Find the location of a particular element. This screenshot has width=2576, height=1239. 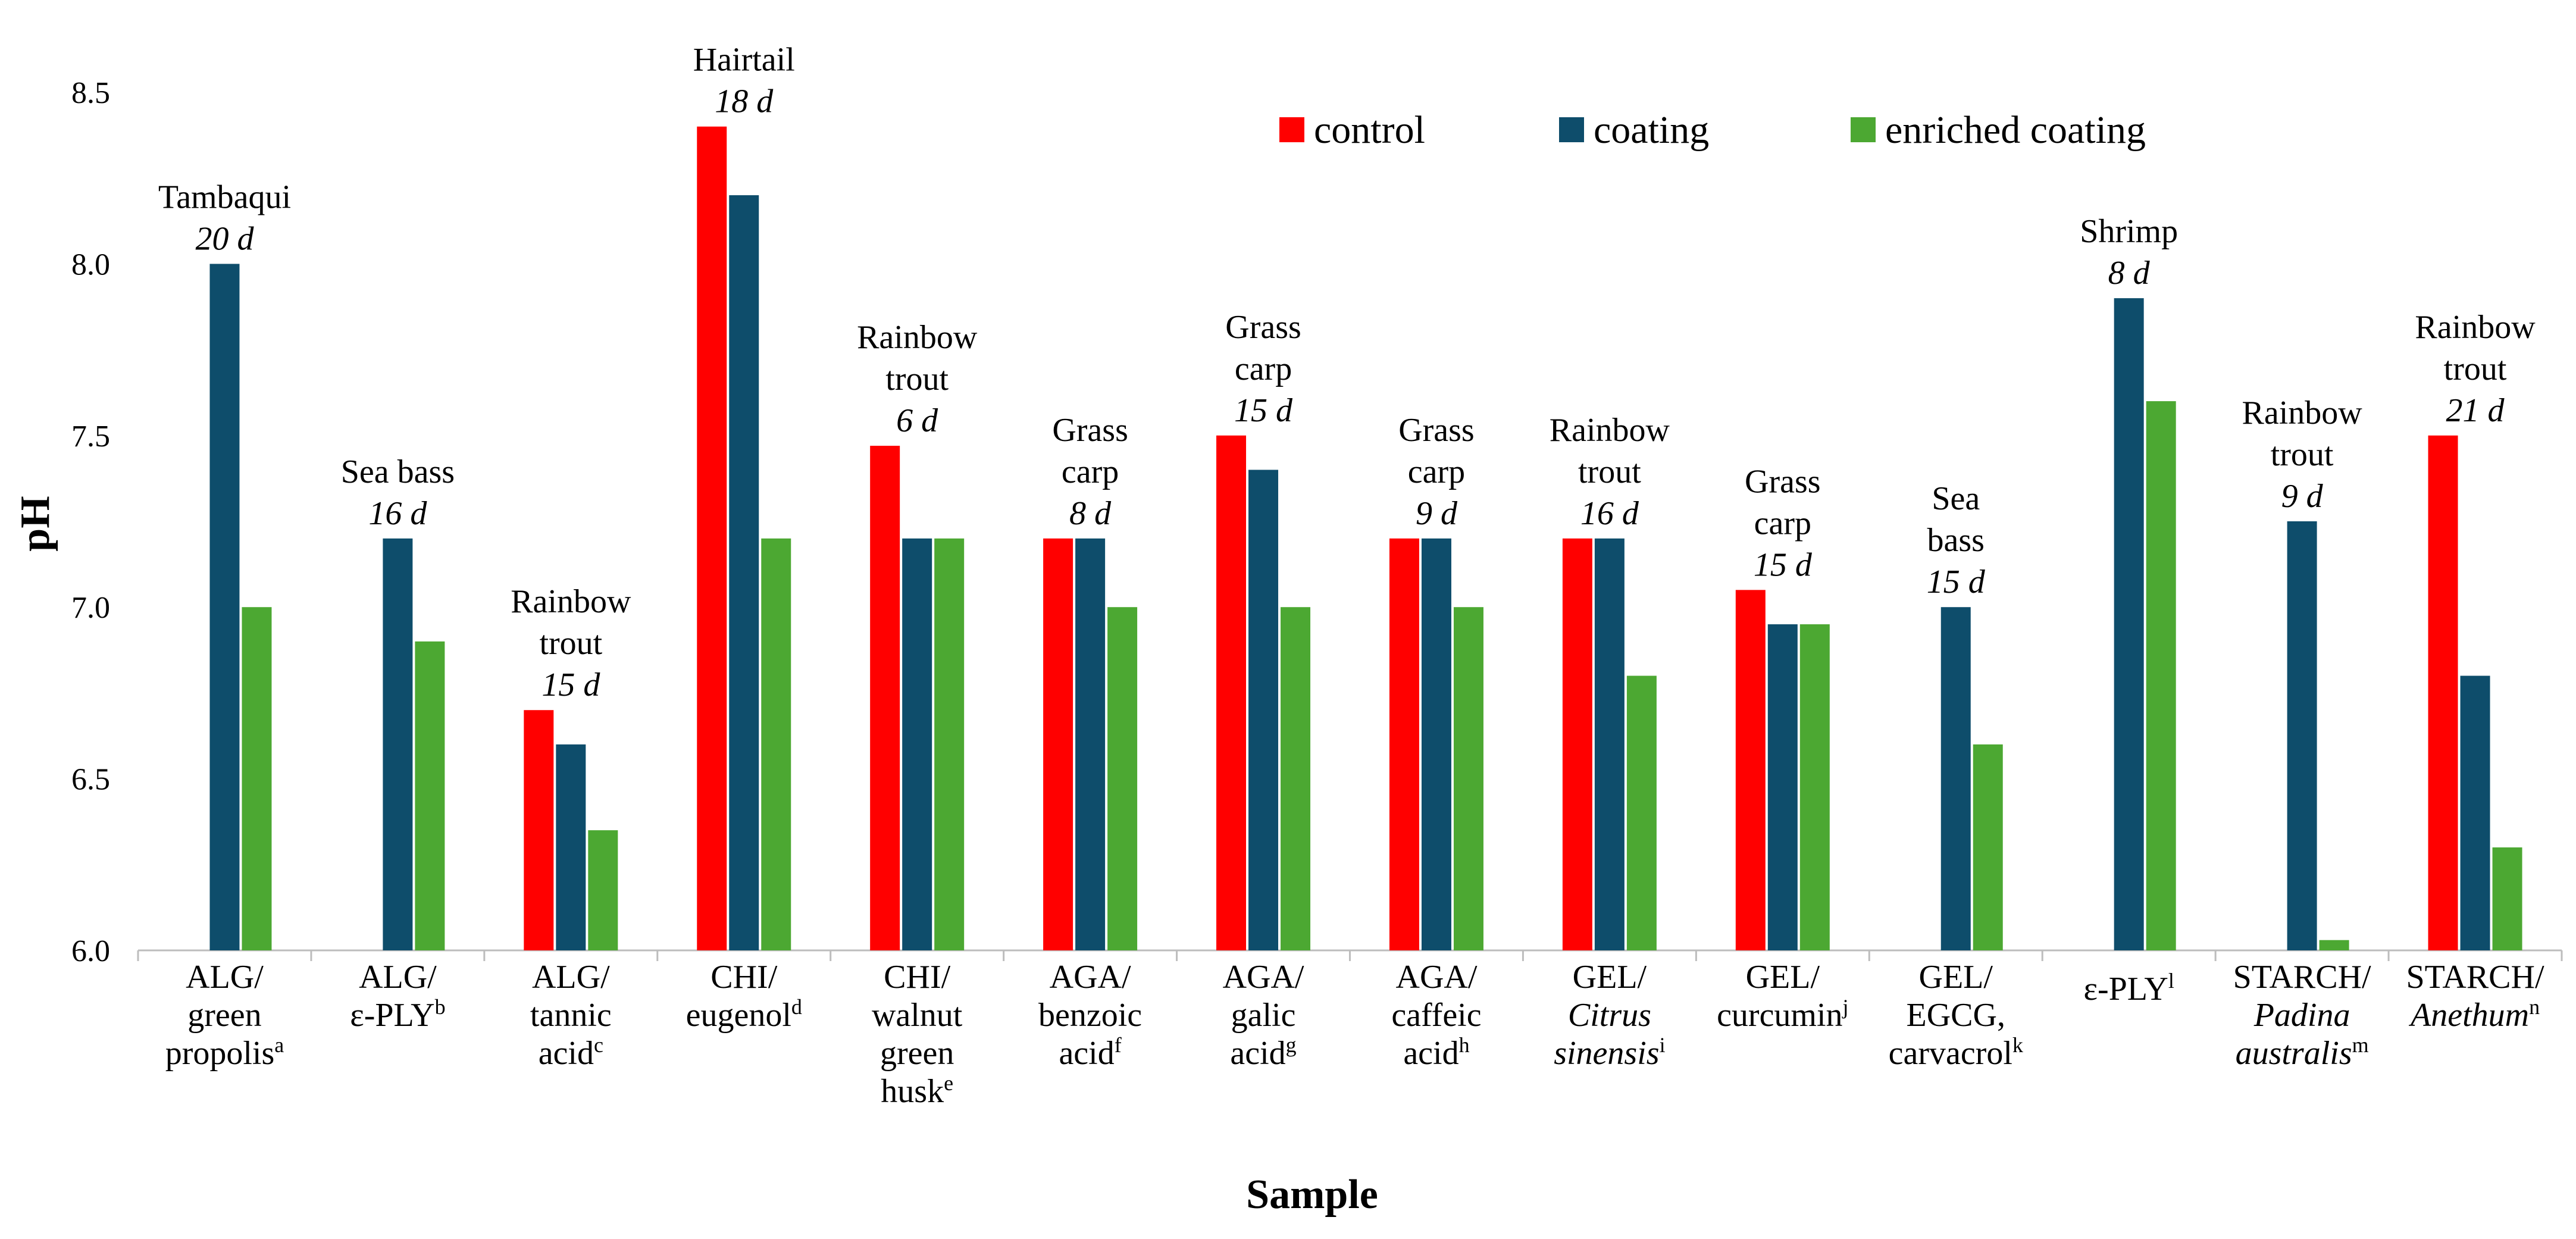

category-label-line: galic is located at coordinates (1263, 1015).